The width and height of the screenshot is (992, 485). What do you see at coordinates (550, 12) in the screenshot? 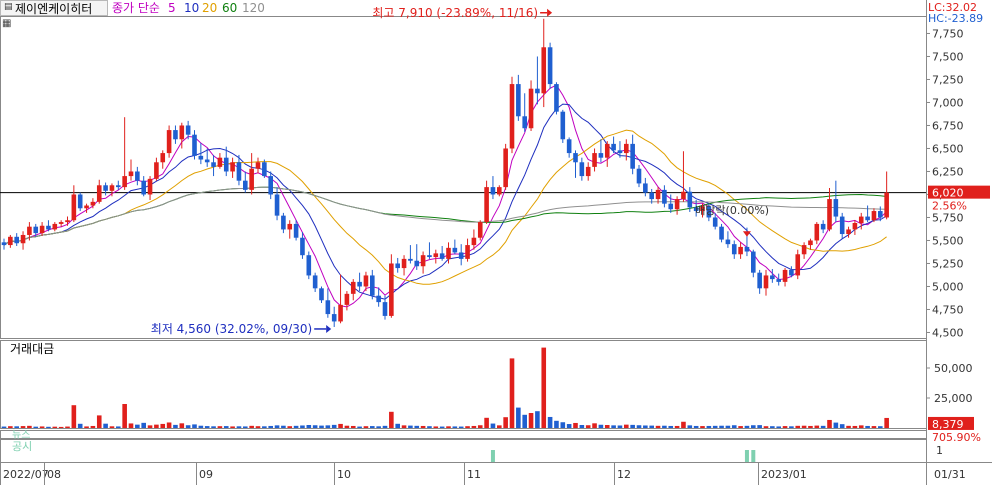
I see `high-arrow-head` at bounding box center [550, 12].